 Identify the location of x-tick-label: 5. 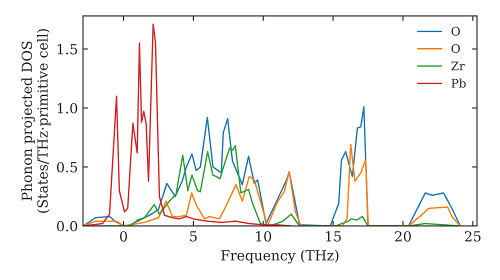
(193, 236).